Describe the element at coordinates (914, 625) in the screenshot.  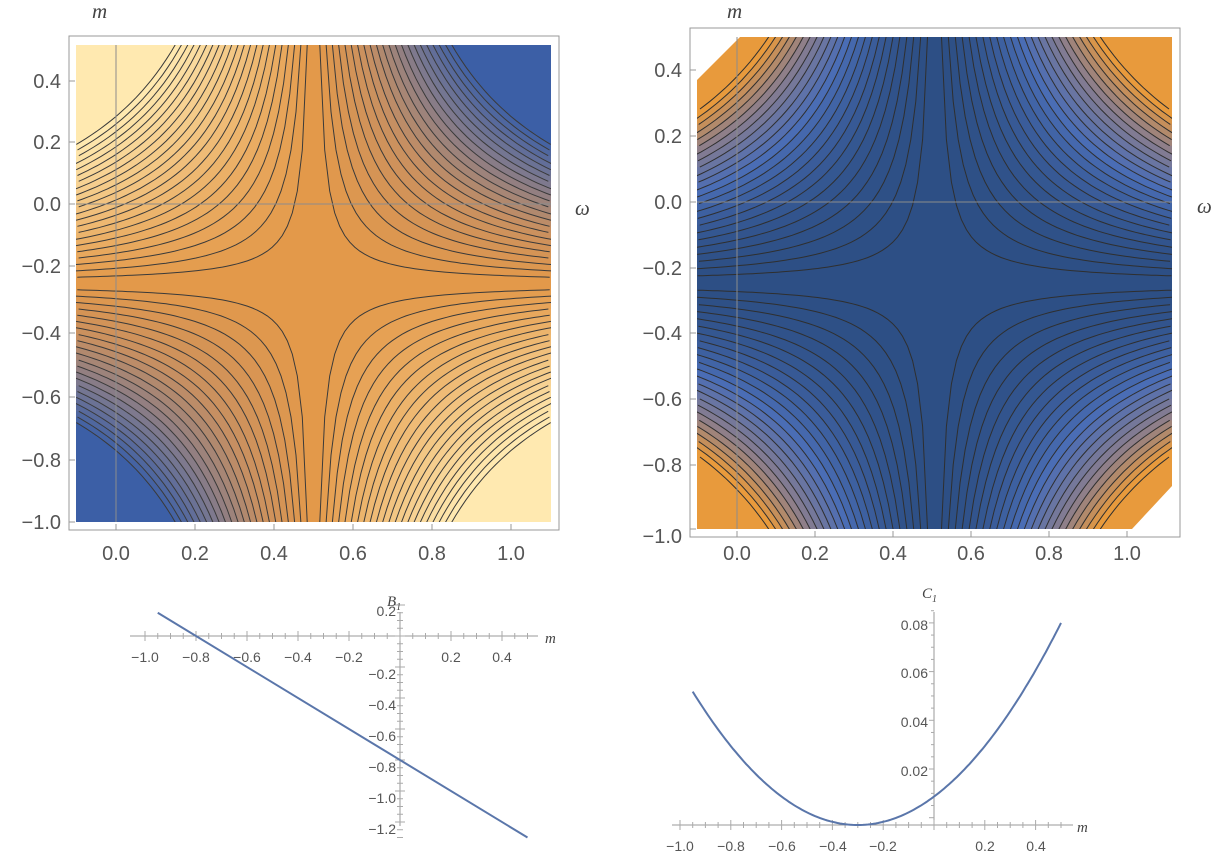
I see `c1-ytick: 0.08` at that location.